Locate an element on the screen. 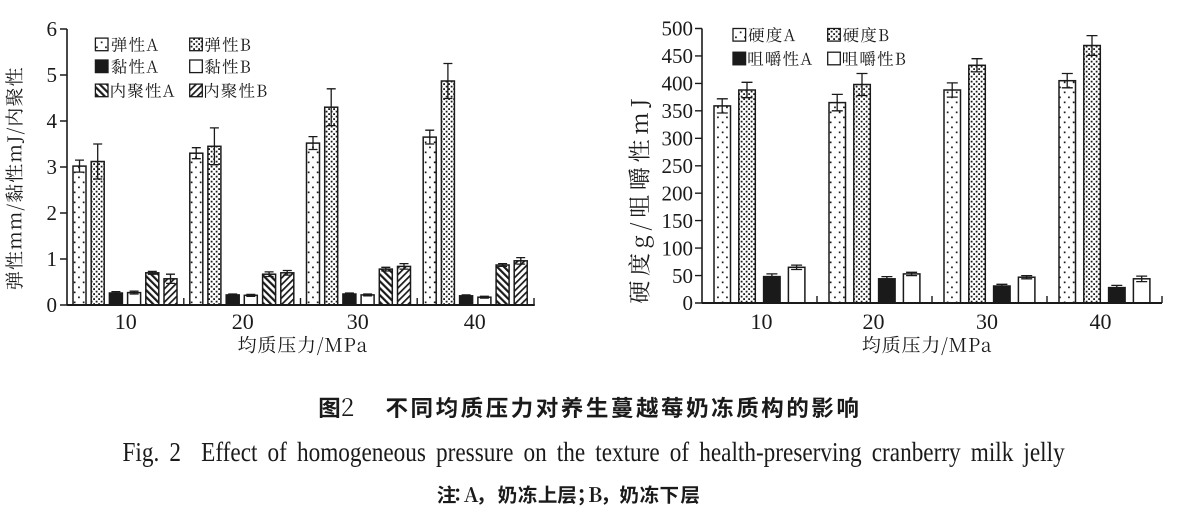 The height and width of the screenshot is (521, 1183). svg-text: 6 is located at coordinates (52, 29).